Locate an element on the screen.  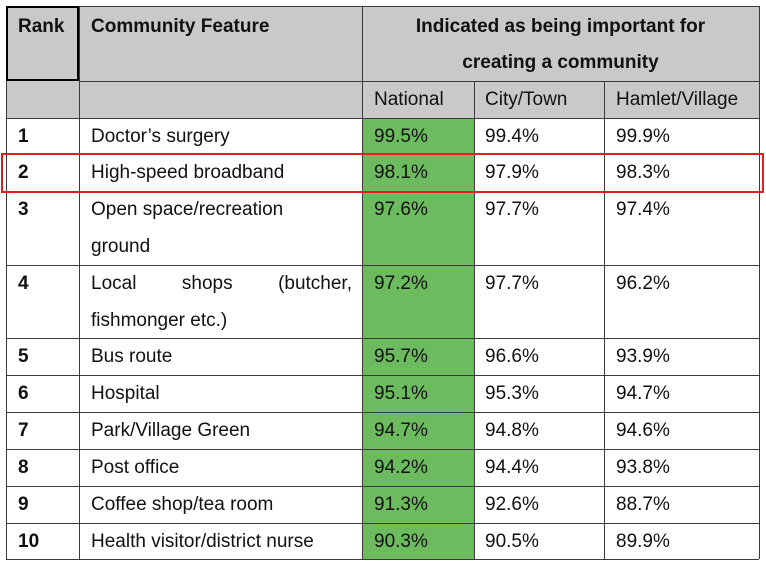
hamlet-village-value: 98.3% is located at coordinates (643, 172).